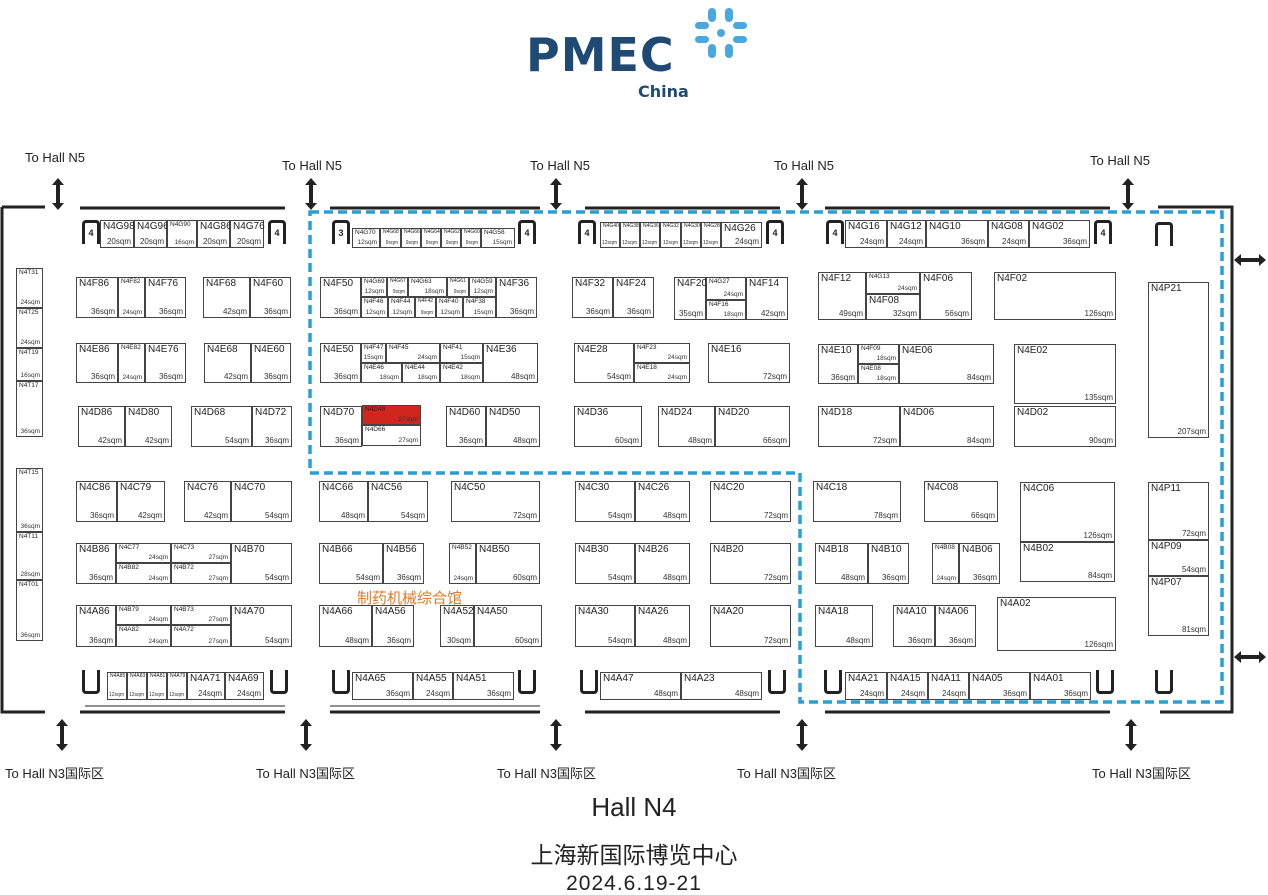 Image resolution: width=1268 pixels, height=895 pixels. I want to click on booth-n4d18: N4D18 72sqm, so click(859, 426).